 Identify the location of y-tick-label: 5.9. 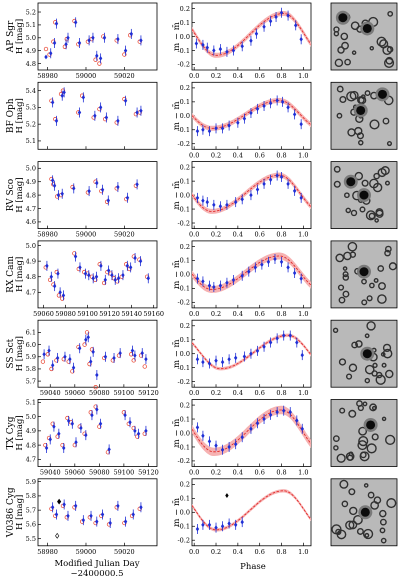
(31, 357).